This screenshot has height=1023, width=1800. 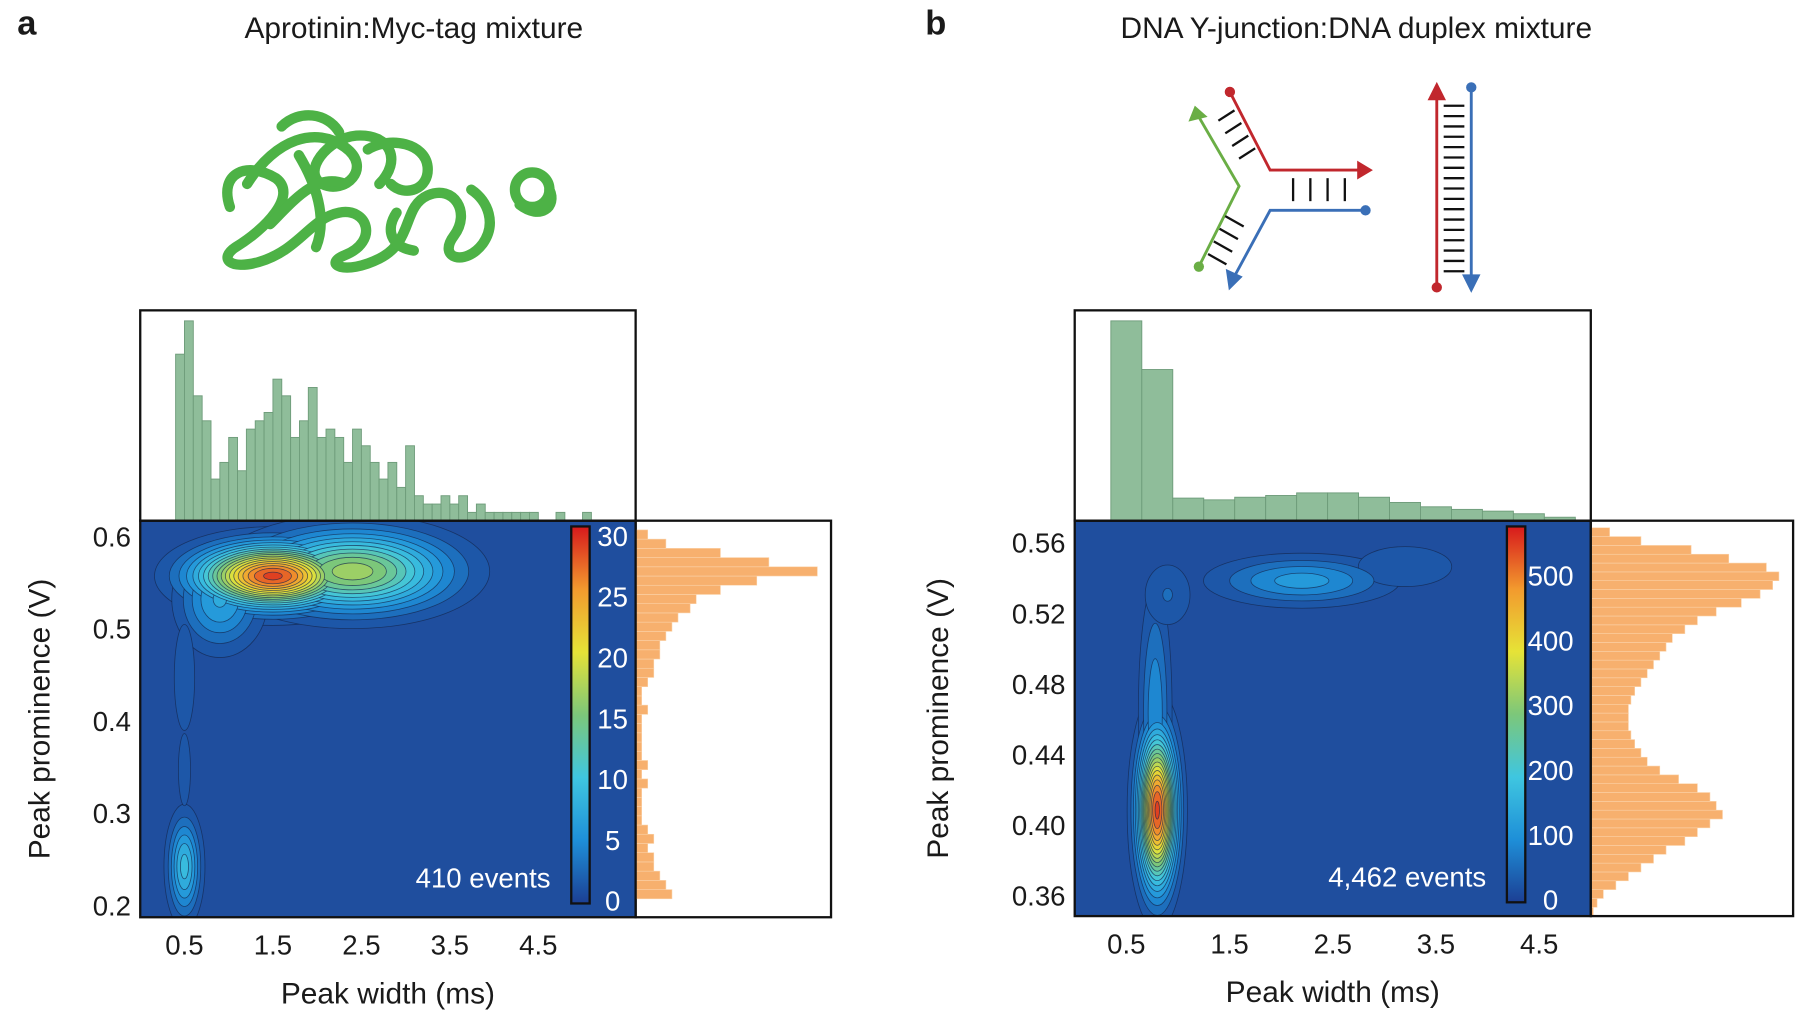 I want to click on y-tick-label: 0.3, so click(x=112, y=813).